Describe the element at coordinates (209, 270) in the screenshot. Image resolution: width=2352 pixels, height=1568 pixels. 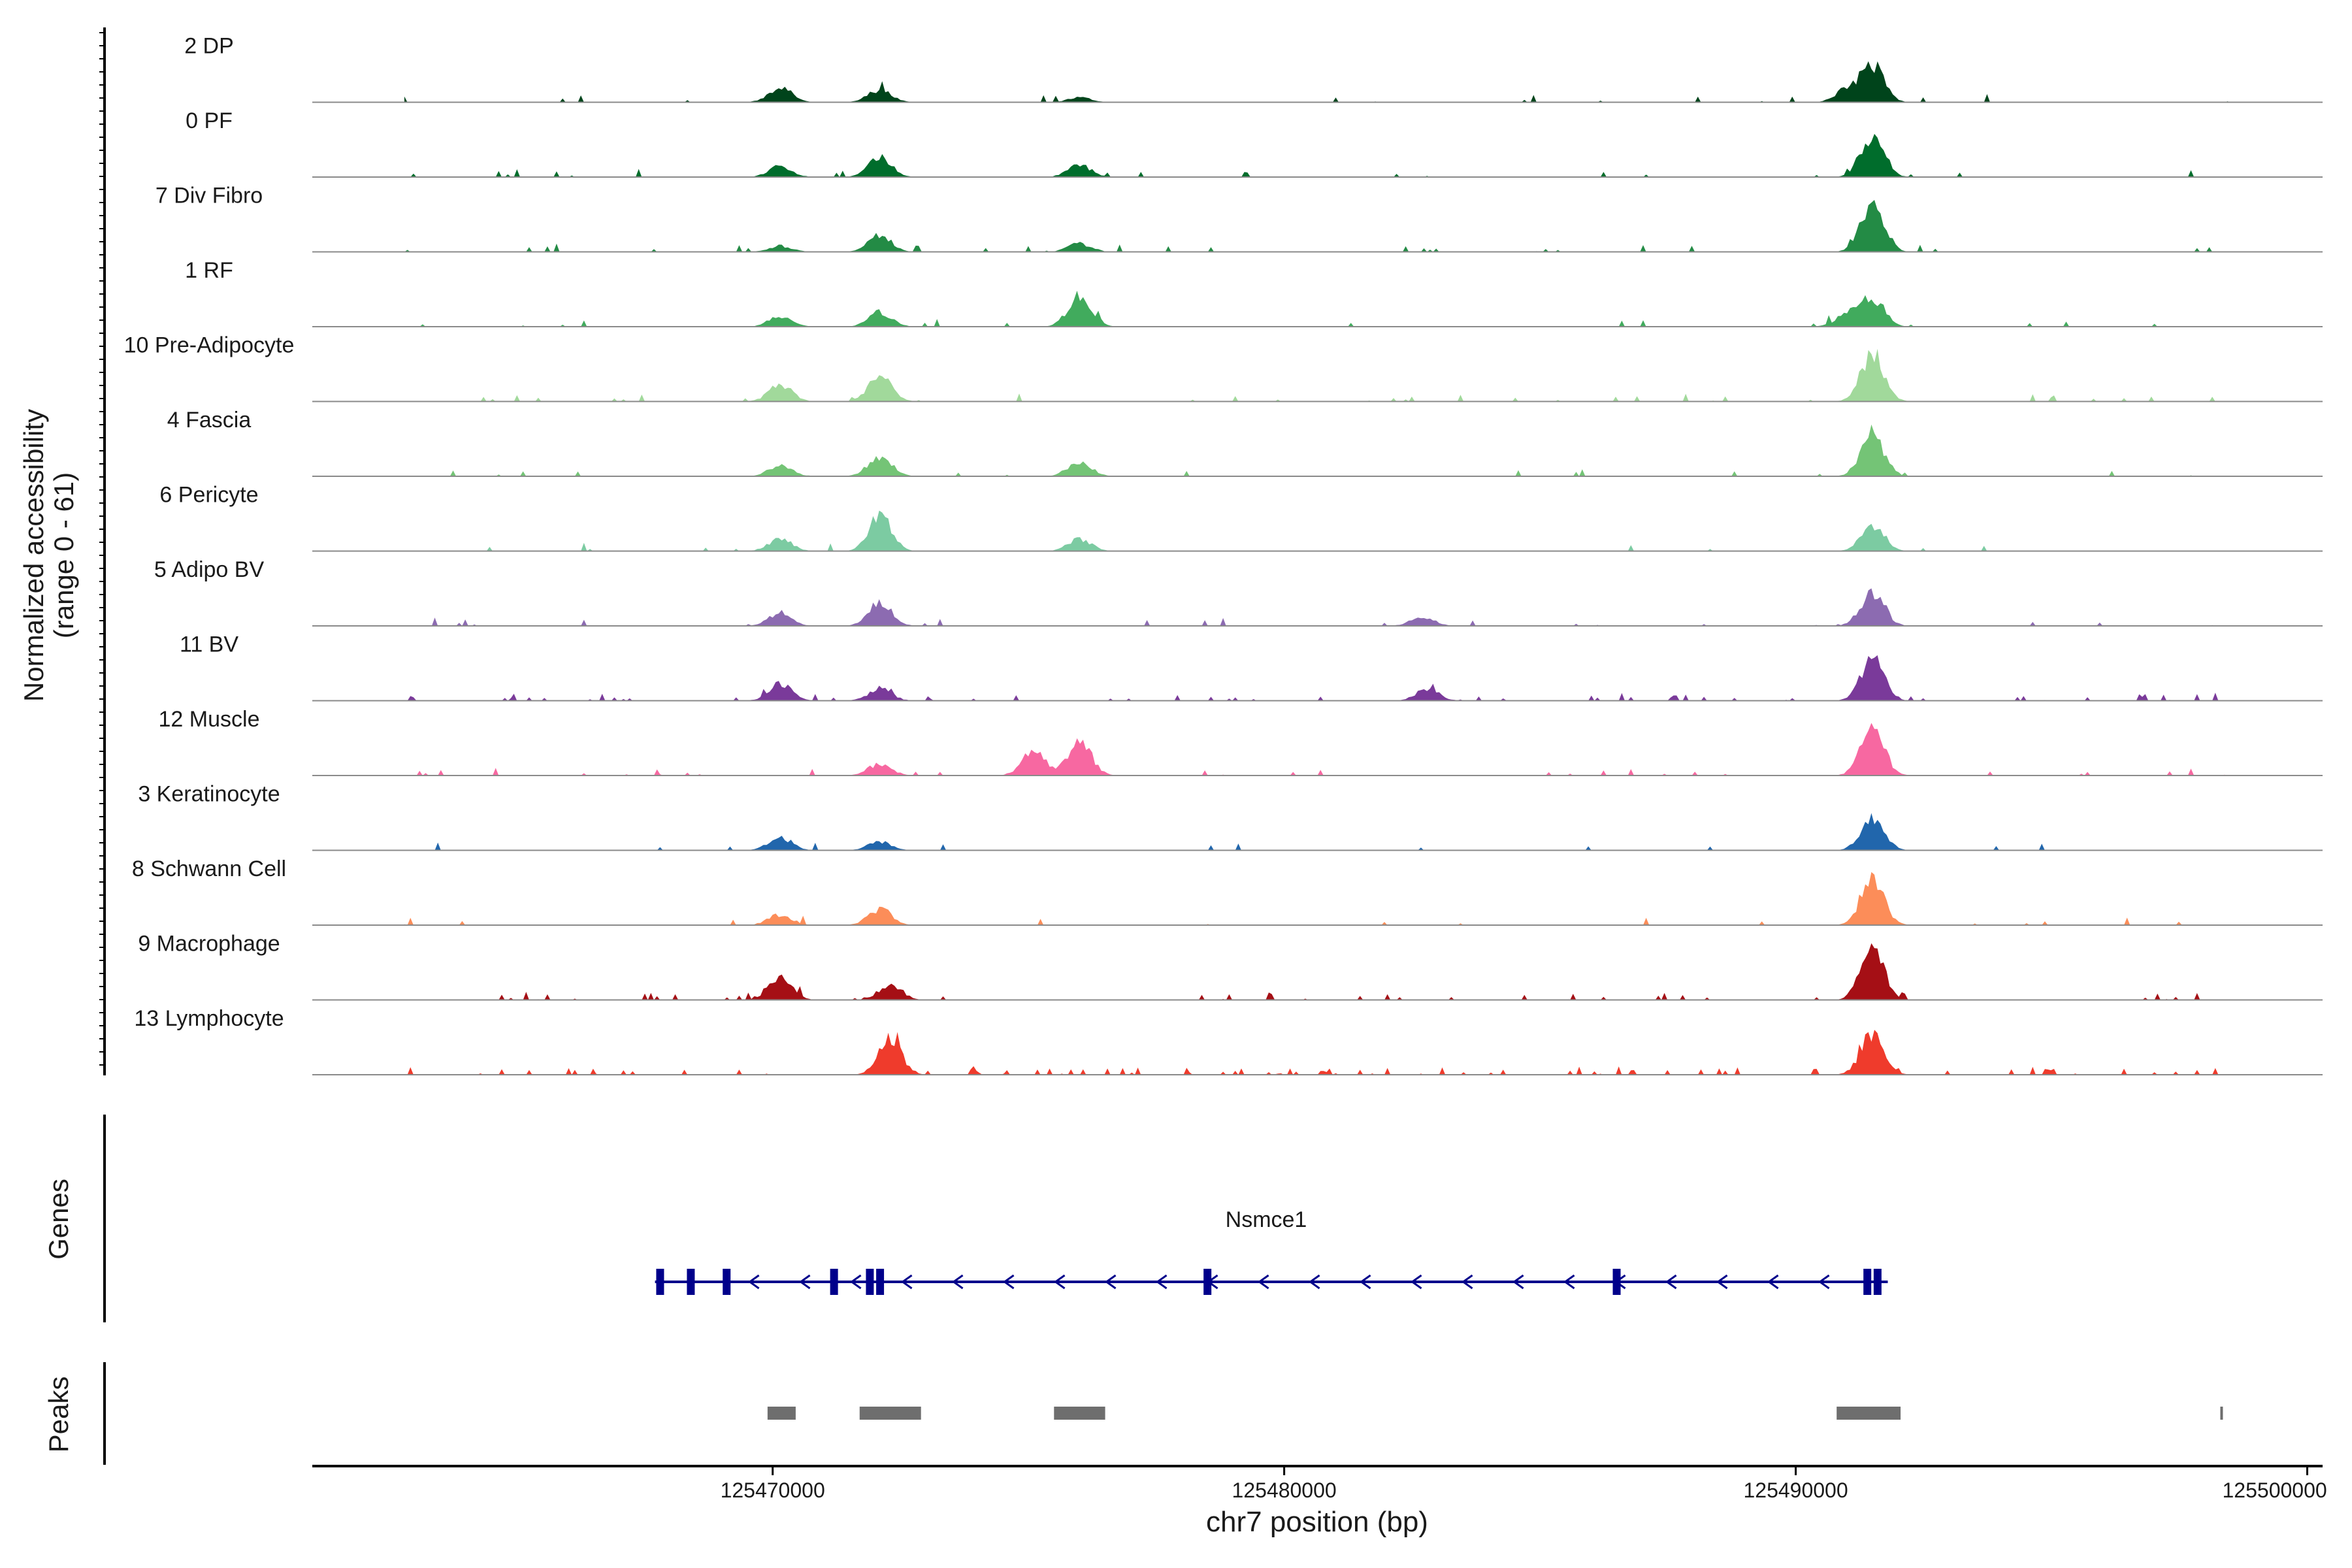
I see `track-label: 1 RF` at that location.